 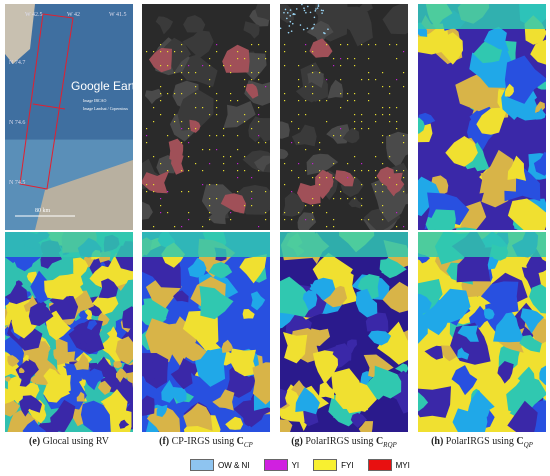 I want to click on caption-text: CP-IRGS using, so click(x=203, y=441).